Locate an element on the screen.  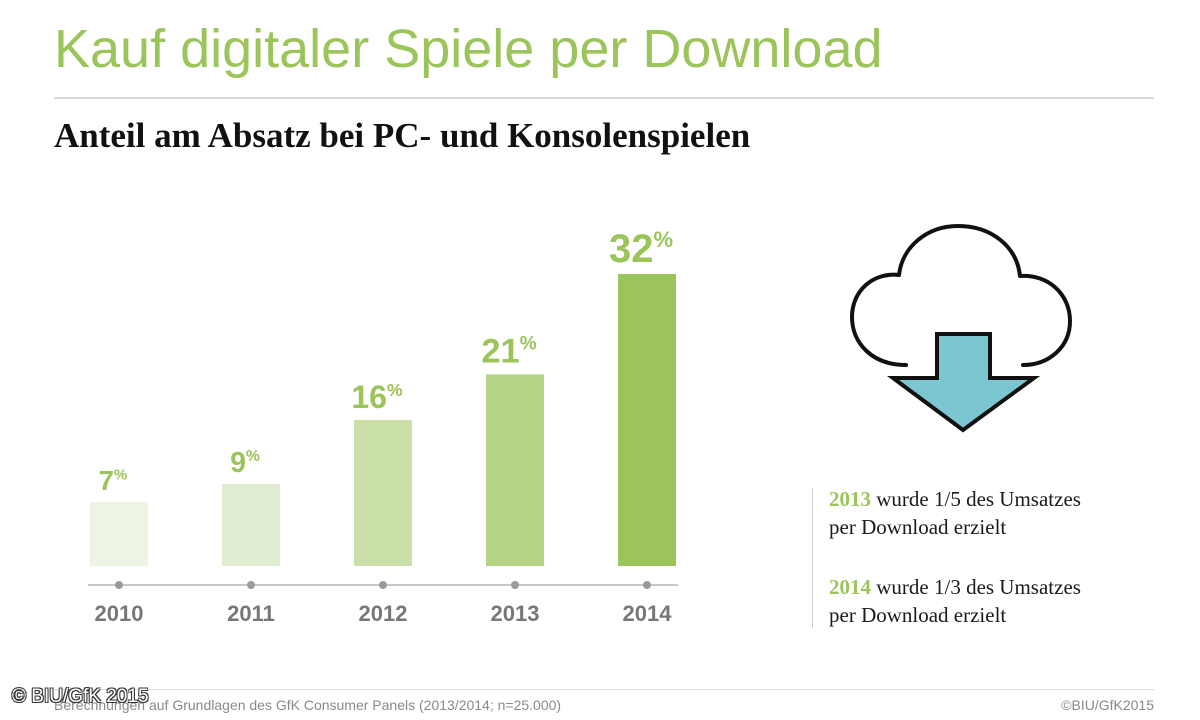
bar-2010 is located at coordinates (119, 534).